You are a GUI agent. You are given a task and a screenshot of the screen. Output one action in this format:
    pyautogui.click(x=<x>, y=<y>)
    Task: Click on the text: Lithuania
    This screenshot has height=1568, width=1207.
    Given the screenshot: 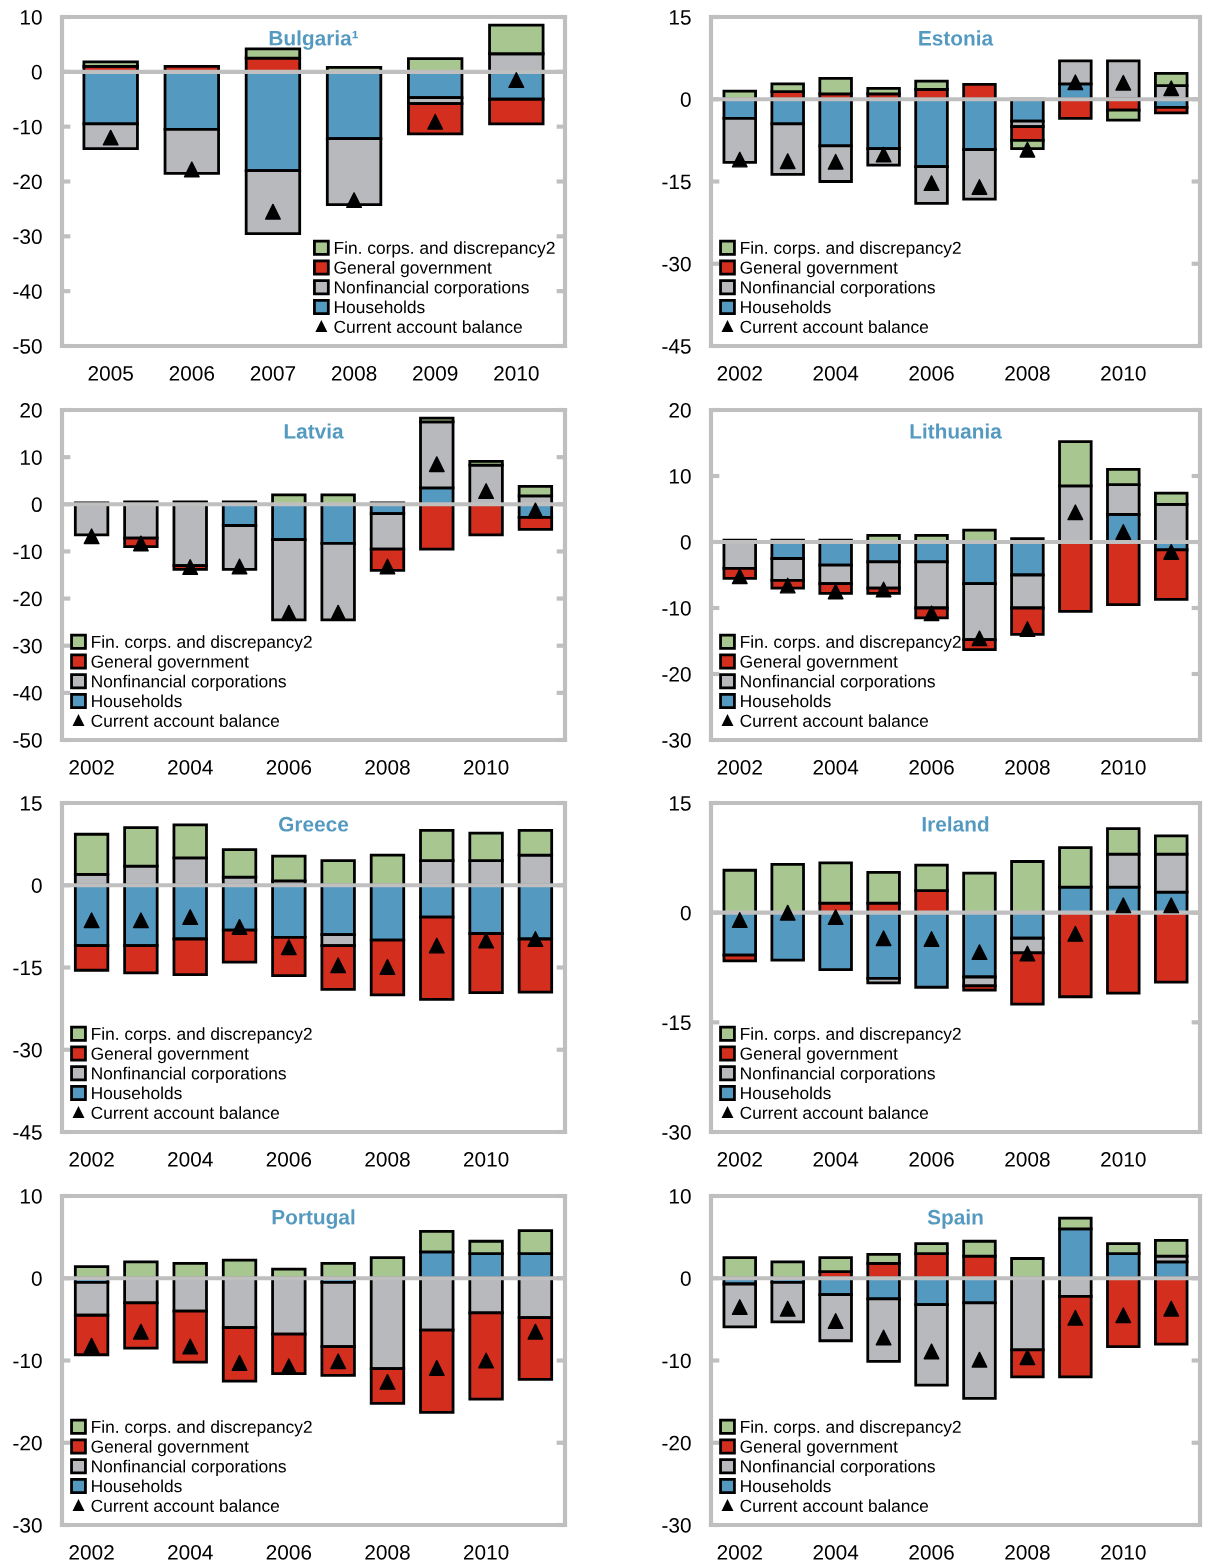 What is the action you would take?
    pyautogui.click(x=956, y=431)
    